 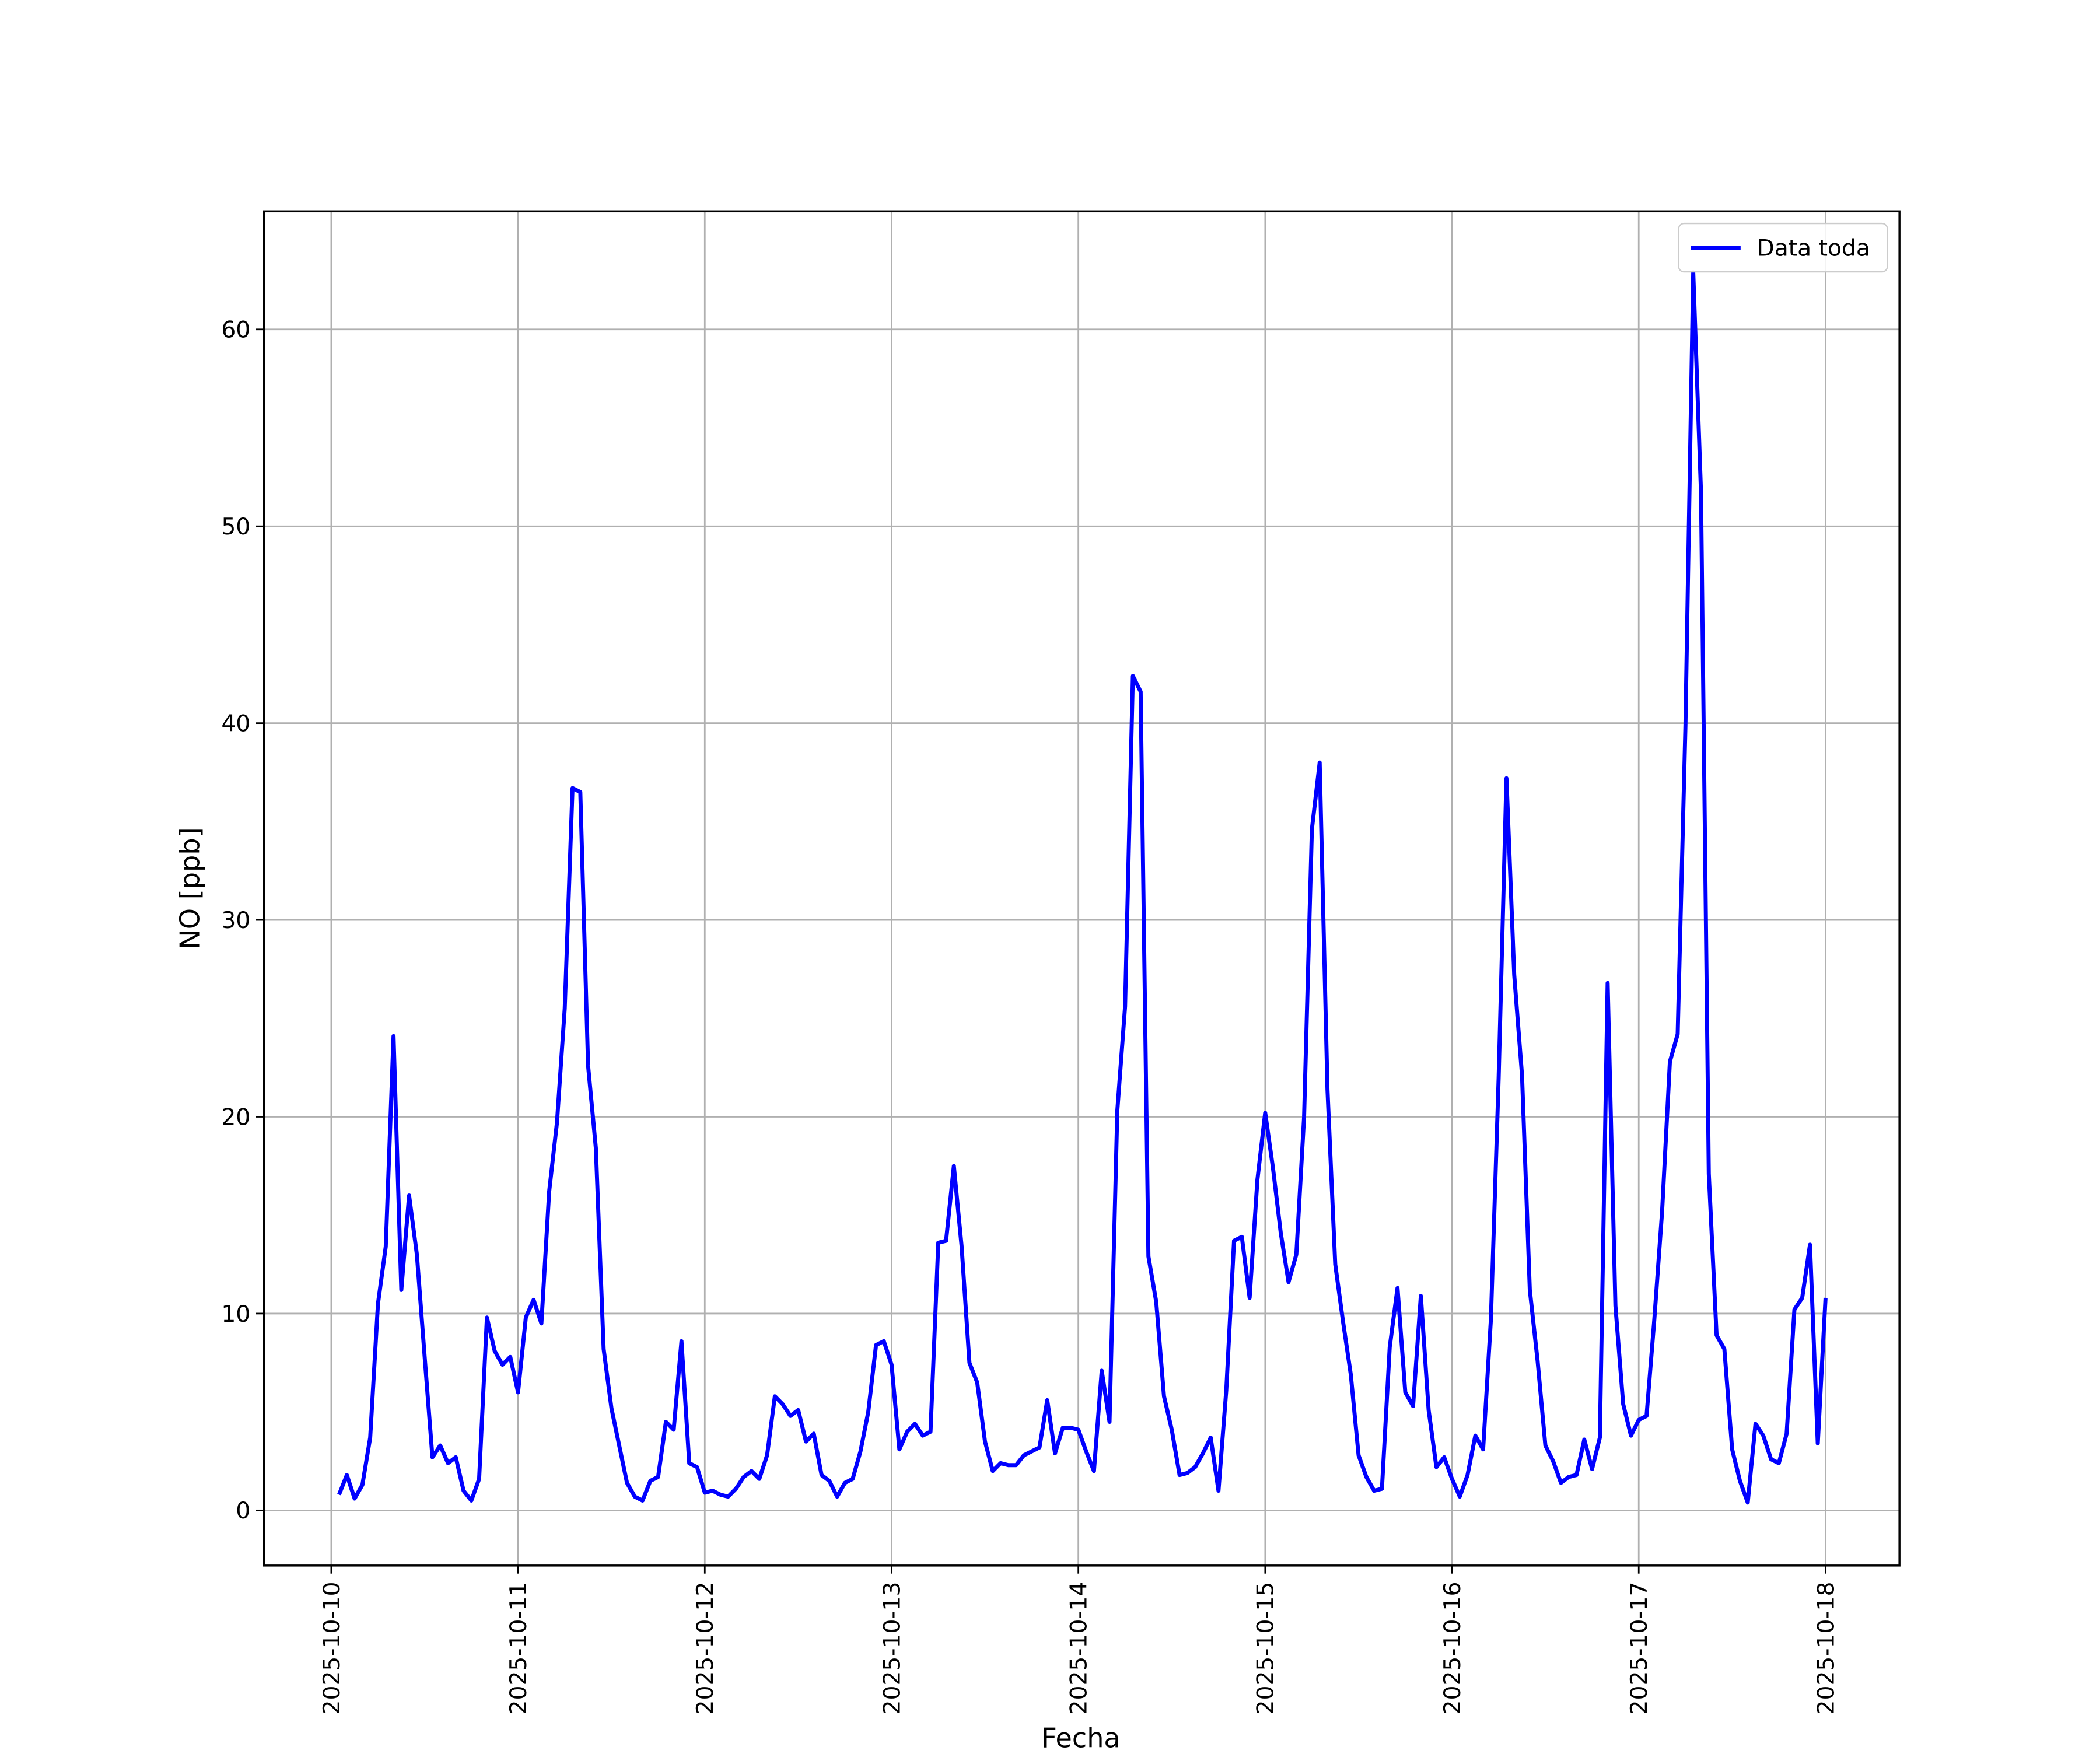 I want to click on x-tick-label: 2025-10-13, so click(x=892, y=1648).